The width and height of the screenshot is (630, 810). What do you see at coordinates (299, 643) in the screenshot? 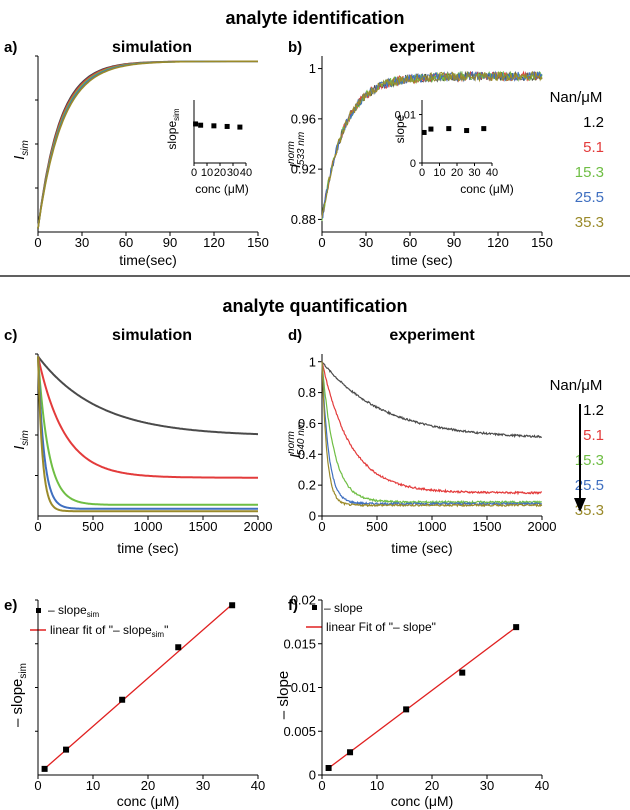
I see `y-tick-label-f: 0.015` at bounding box center [299, 643].